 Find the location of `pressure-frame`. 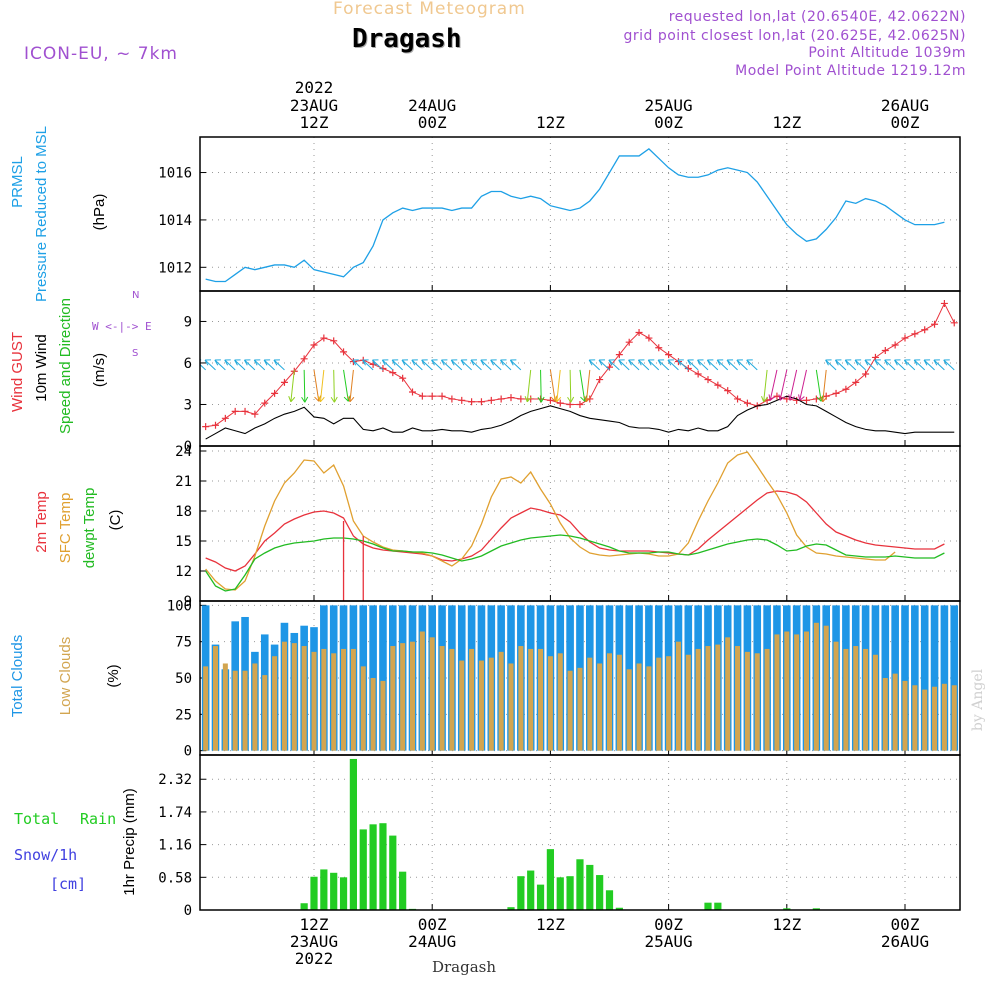

pressure-frame is located at coordinates (580, 214).